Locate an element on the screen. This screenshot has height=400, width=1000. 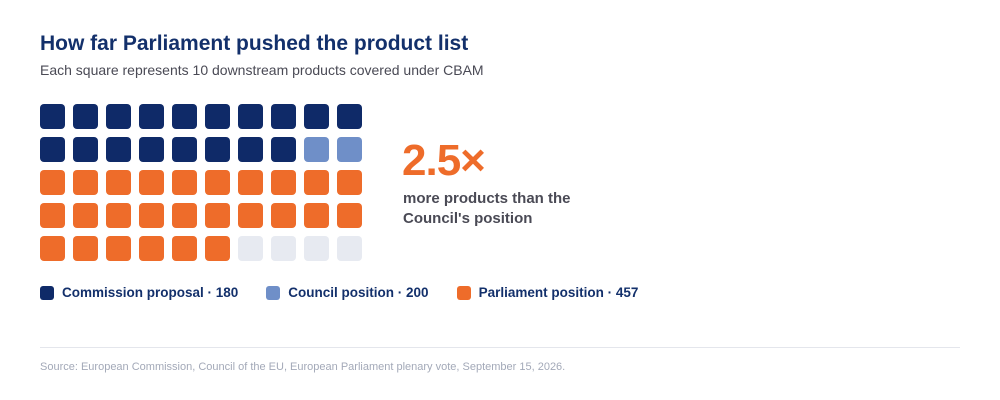
waffle-grid is located at coordinates (202, 184).